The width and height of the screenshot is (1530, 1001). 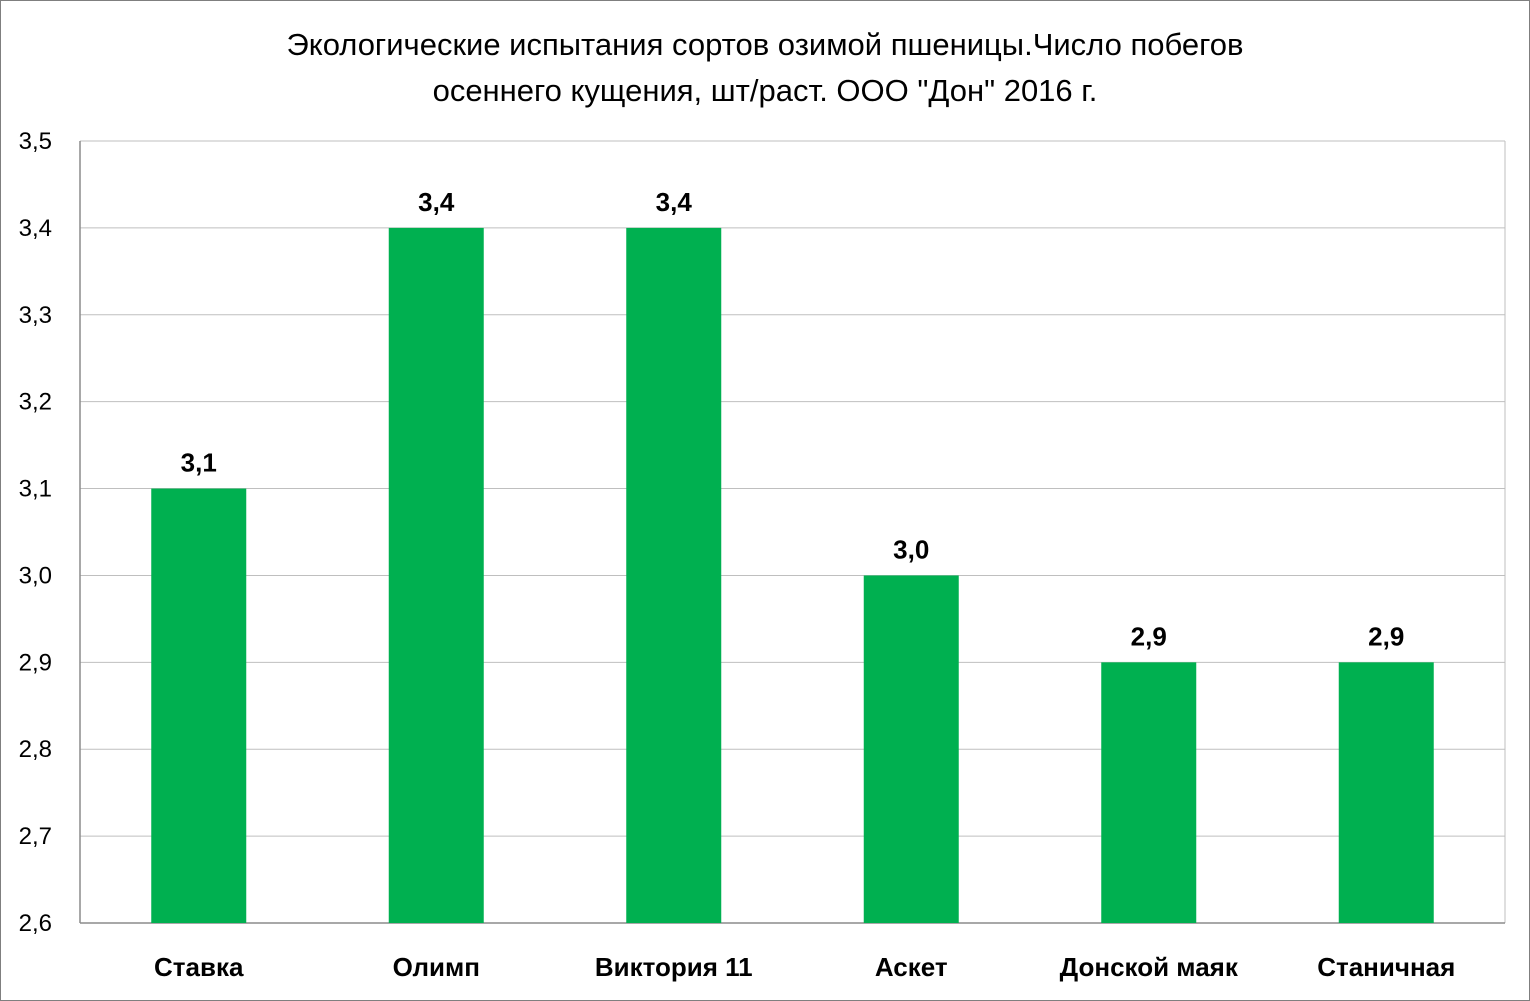 I want to click on category-label: Донской маяк, so click(x=1149, y=967).